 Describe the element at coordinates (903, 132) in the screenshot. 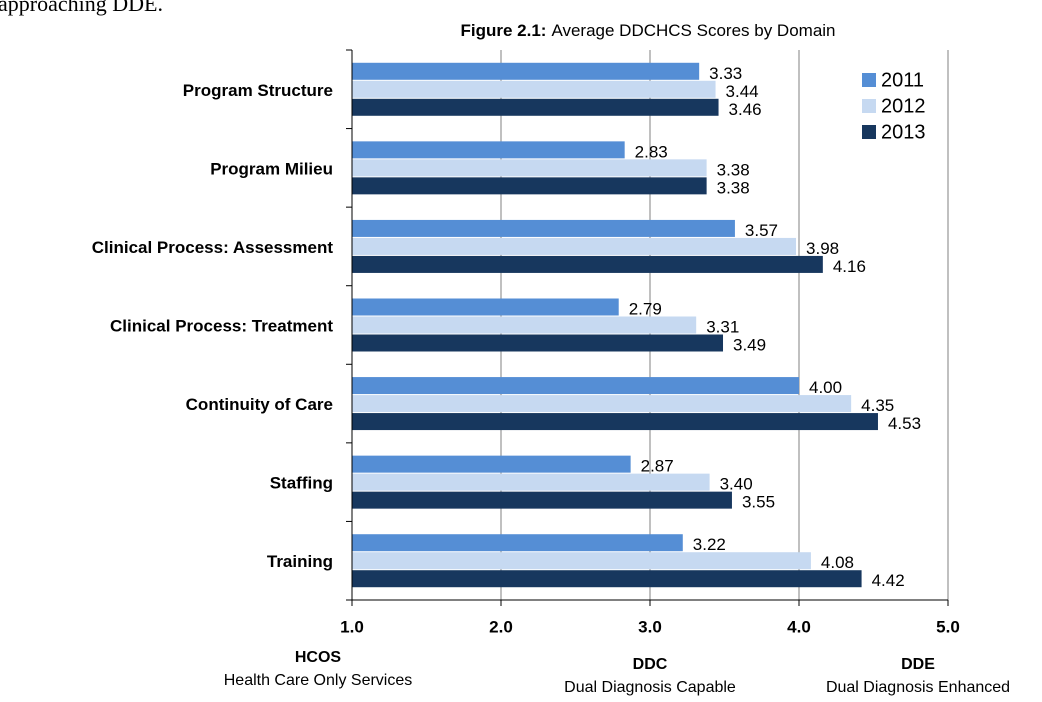

I see `legend-label: 2013` at that location.